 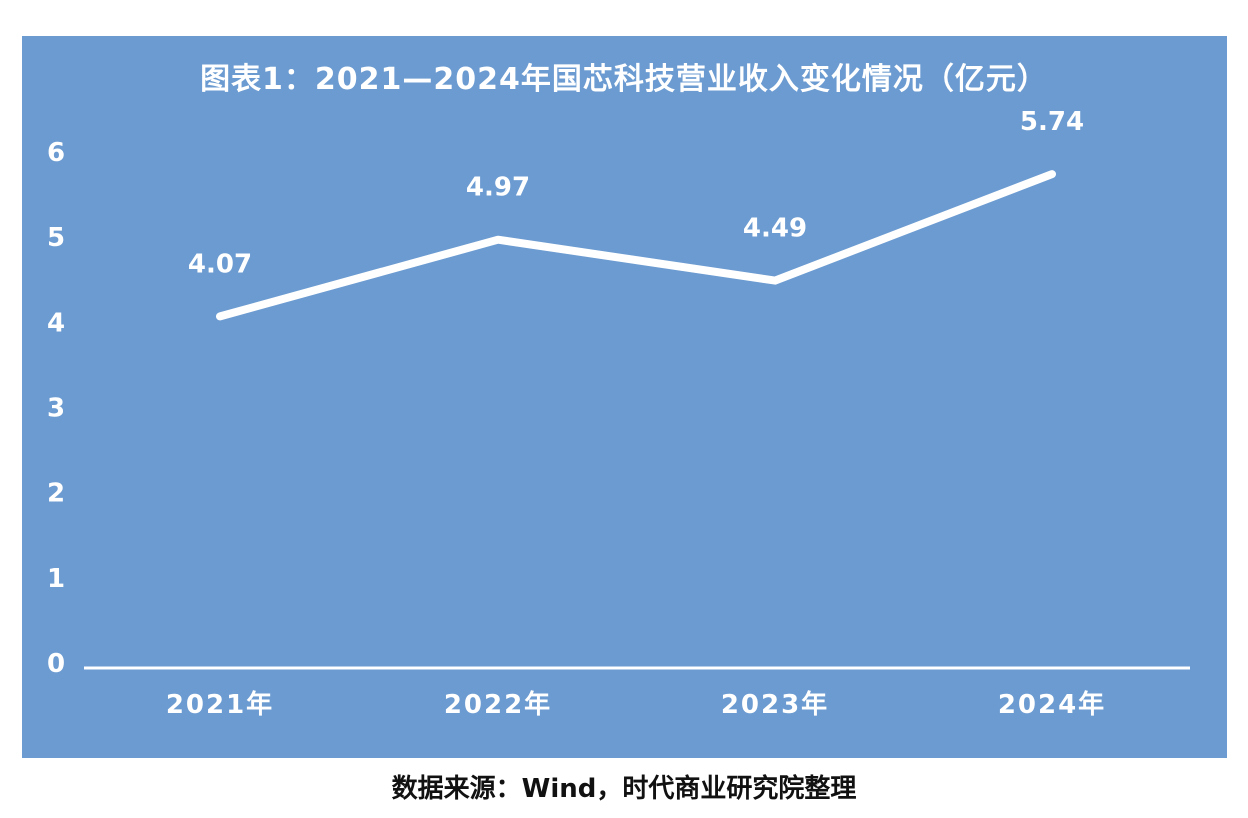 What do you see at coordinates (1052, 704) in the screenshot?
I see `x-tick-label: 2024年` at bounding box center [1052, 704].